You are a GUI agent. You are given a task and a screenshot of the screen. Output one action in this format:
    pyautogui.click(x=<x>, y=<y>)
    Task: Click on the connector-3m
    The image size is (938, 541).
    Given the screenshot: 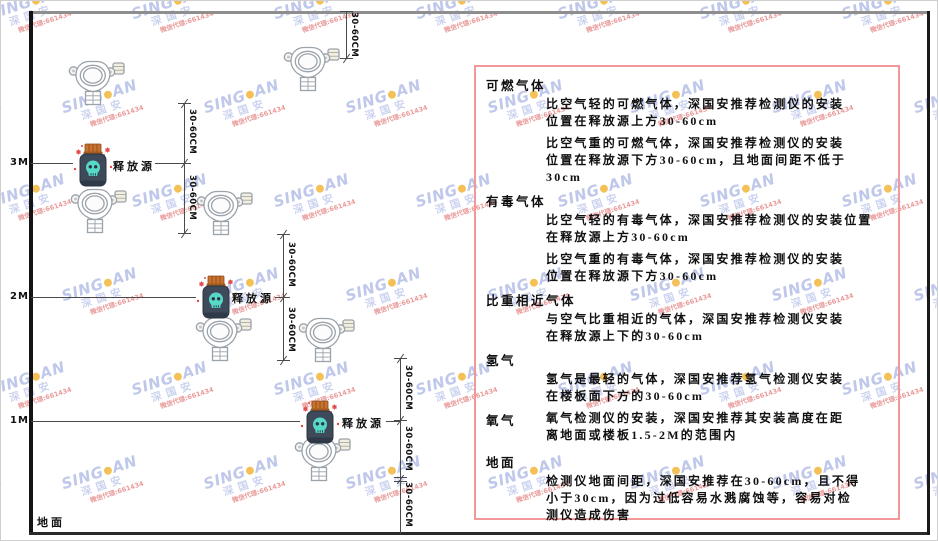 What is the action you would take?
    pyautogui.click(x=169, y=163)
    